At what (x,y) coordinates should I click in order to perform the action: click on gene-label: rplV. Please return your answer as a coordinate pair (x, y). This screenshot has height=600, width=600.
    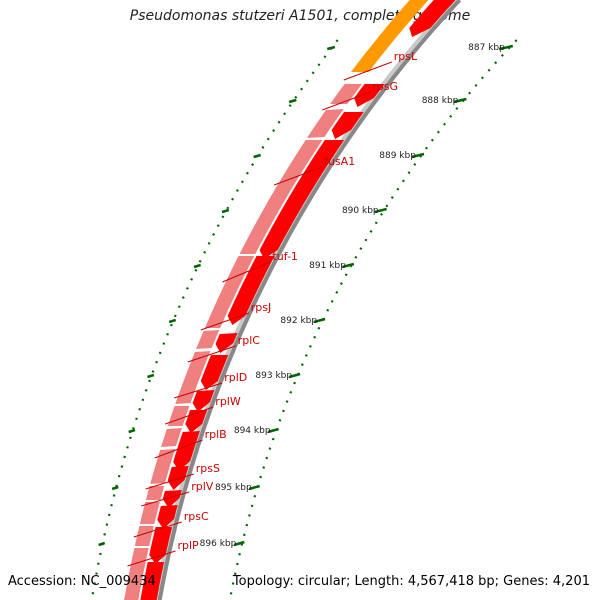
    Looking at the image, I should click on (202, 486).